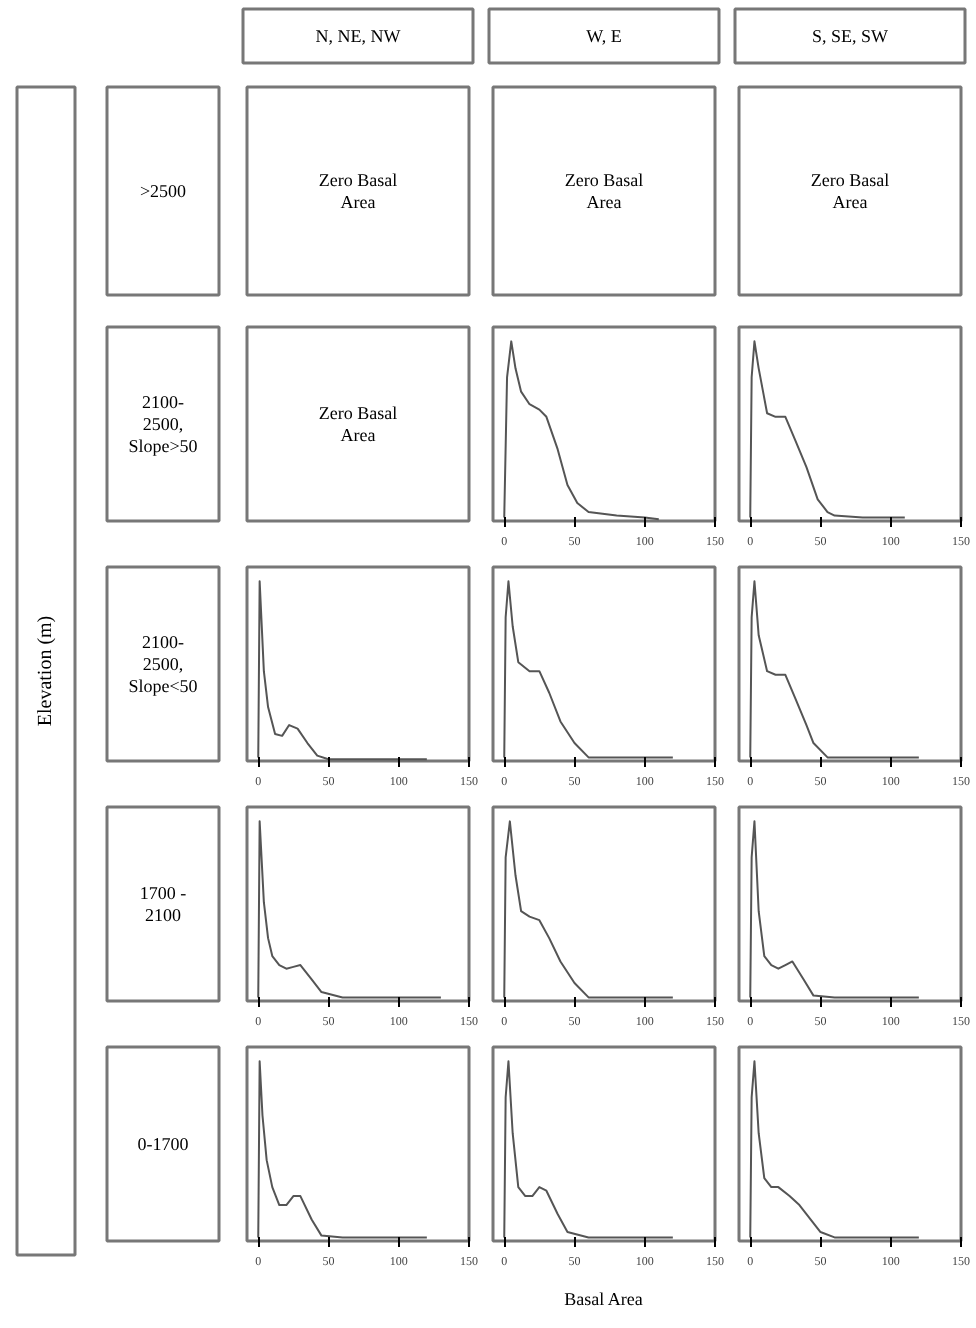 The width and height of the screenshot is (976, 1328). Describe the element at coordinates (604, 36) in the screenshot. I see `category-label: W, E` at that location.